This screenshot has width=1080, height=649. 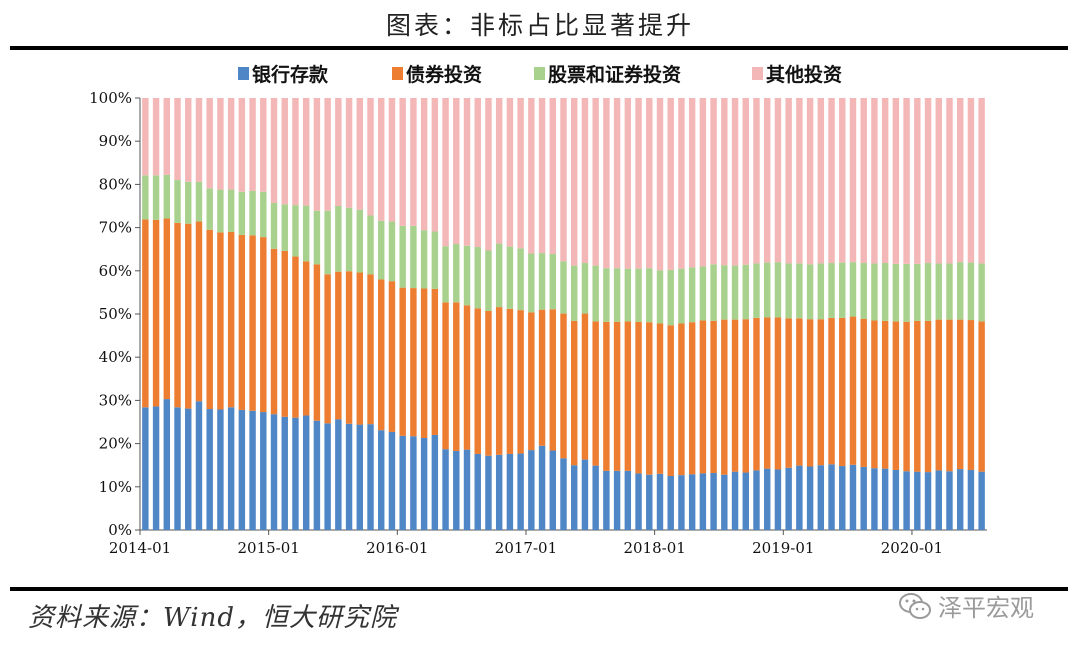 What do you see at coordinates (783, 548) in the screenshot?
I see `x-tick-label: 2019-01` at bounding box center [783, 548].